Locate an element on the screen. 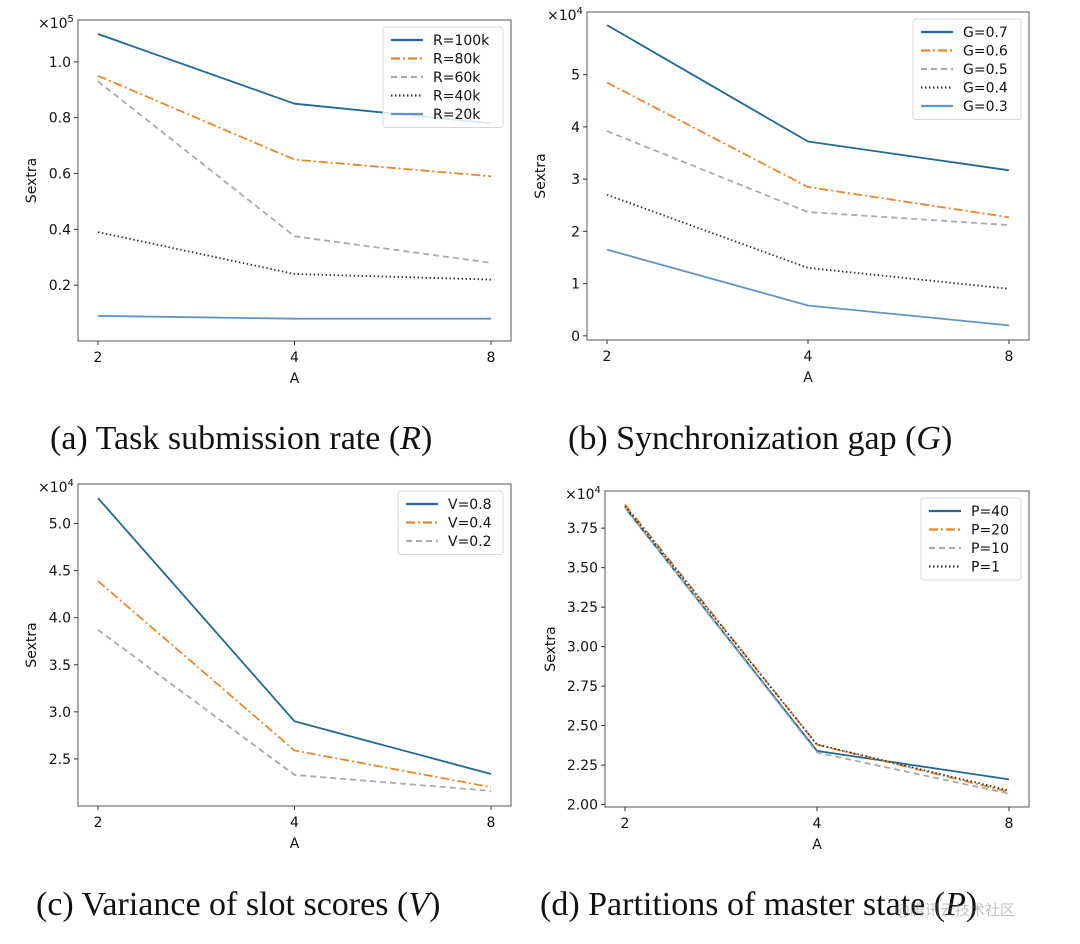  legend-label: R=80k is located at coordinates (457, 60).